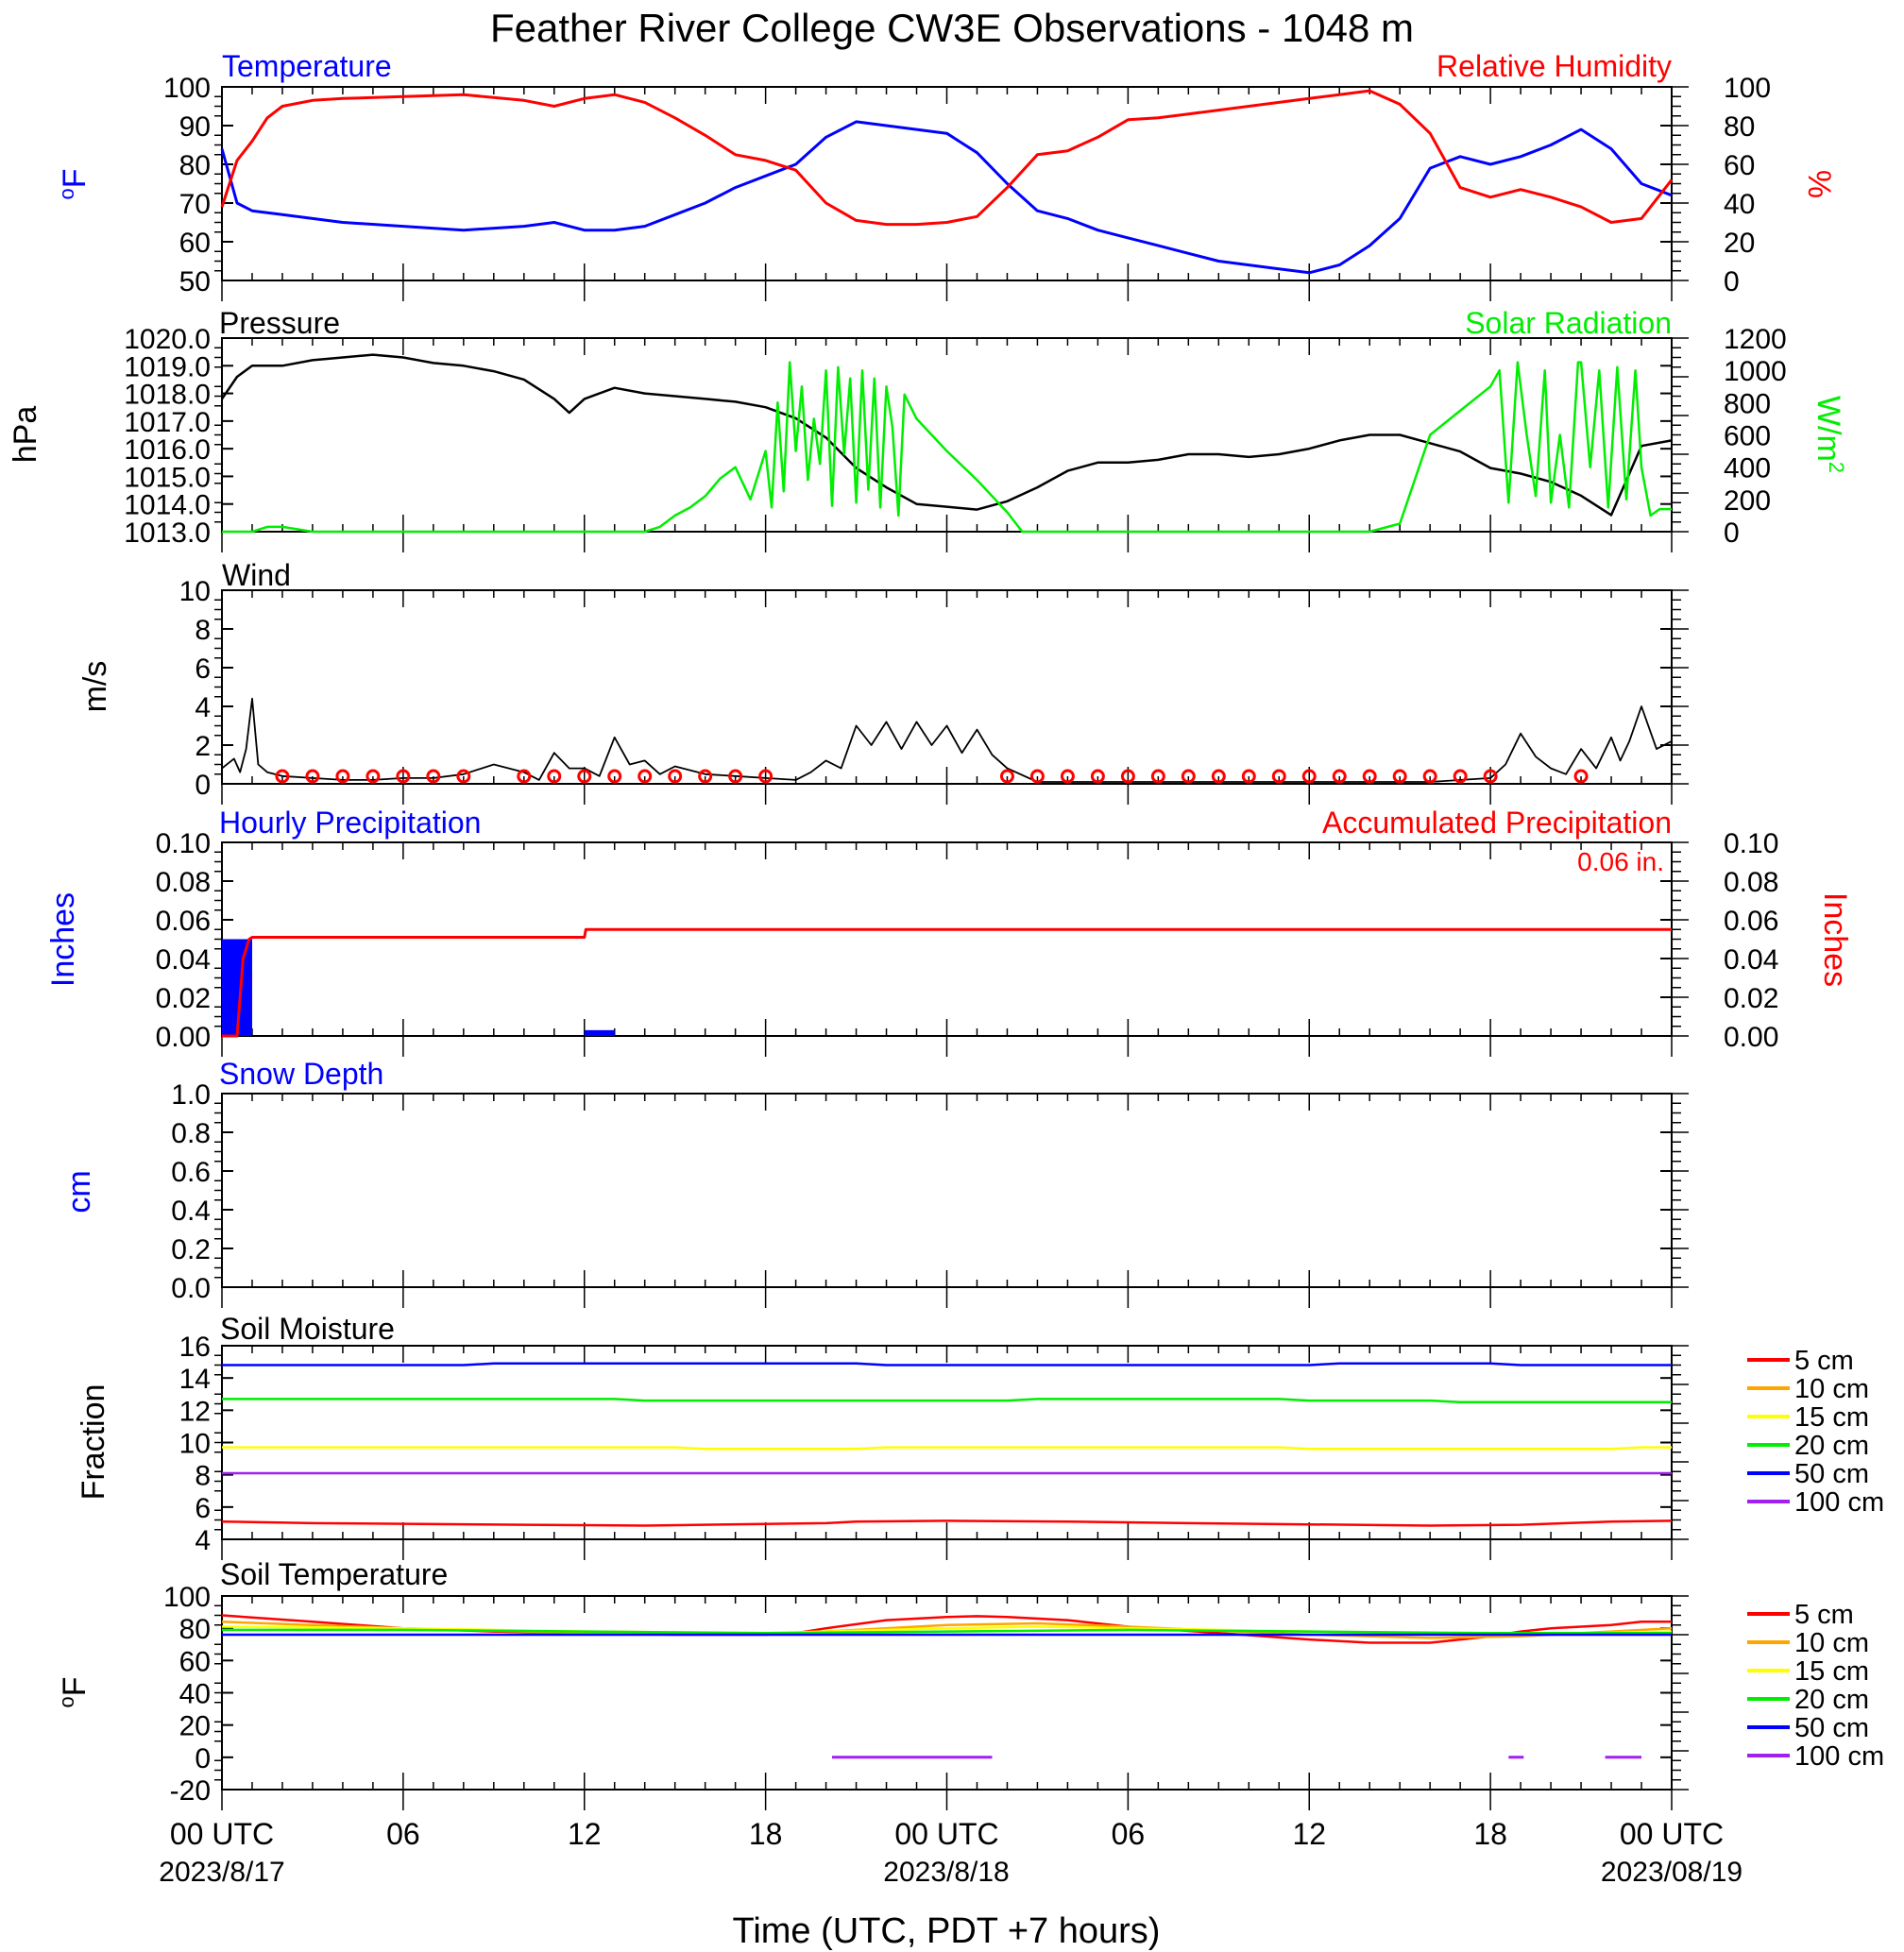 Image resolution: width=1904 pixels, height=1952 pixels. Describe the element at coordinates (167, 366) in the screenshot. I see `ytick-left-p1-1: 1019.0` at that location.